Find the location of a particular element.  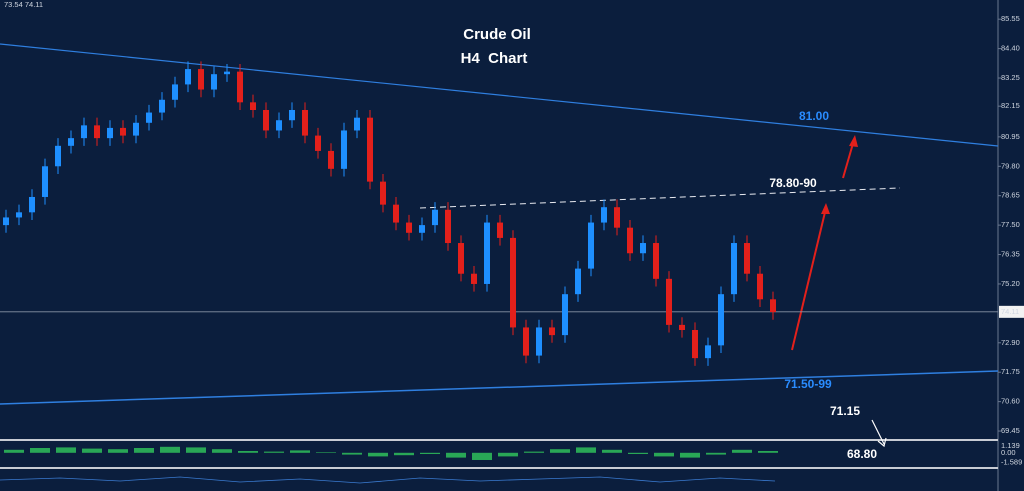

chart-subtitle: H4 Chart is located at coordinates (494, 58).